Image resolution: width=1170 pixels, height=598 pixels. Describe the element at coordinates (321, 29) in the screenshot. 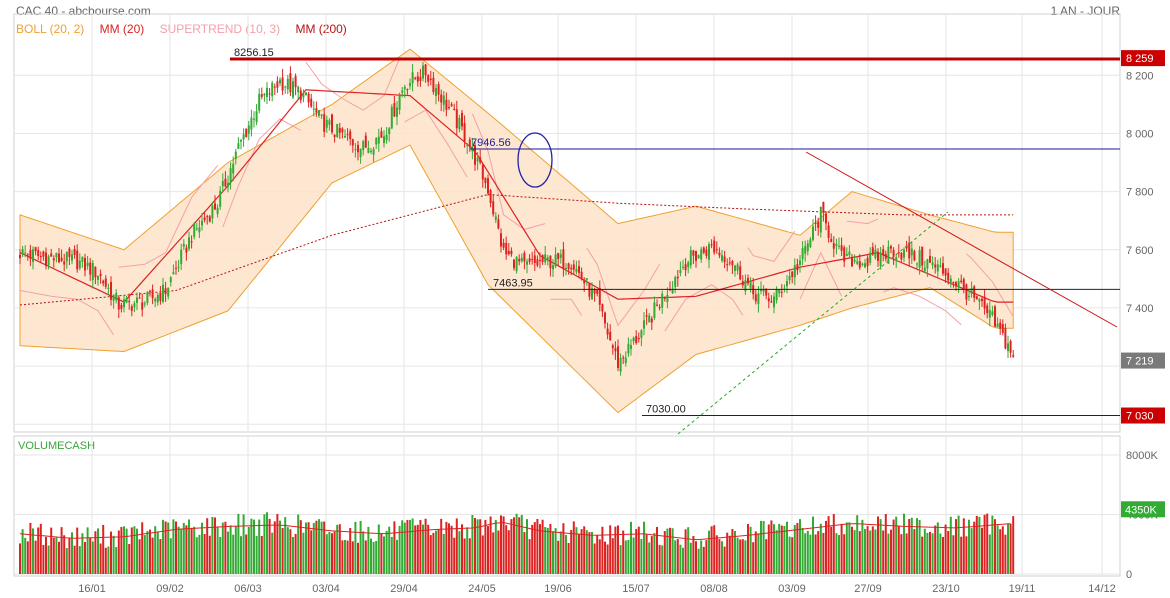

I see `legend-mm200: MM (200)` at that location.